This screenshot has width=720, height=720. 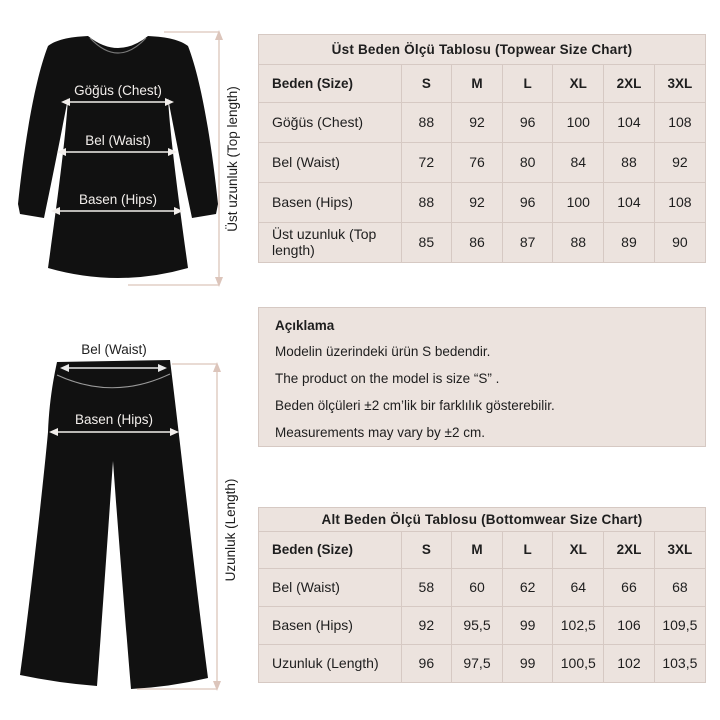 I want to click on table-row-hips: Basen (Hips) 88 92 96 100 104 108, so click(x=482, y=202).